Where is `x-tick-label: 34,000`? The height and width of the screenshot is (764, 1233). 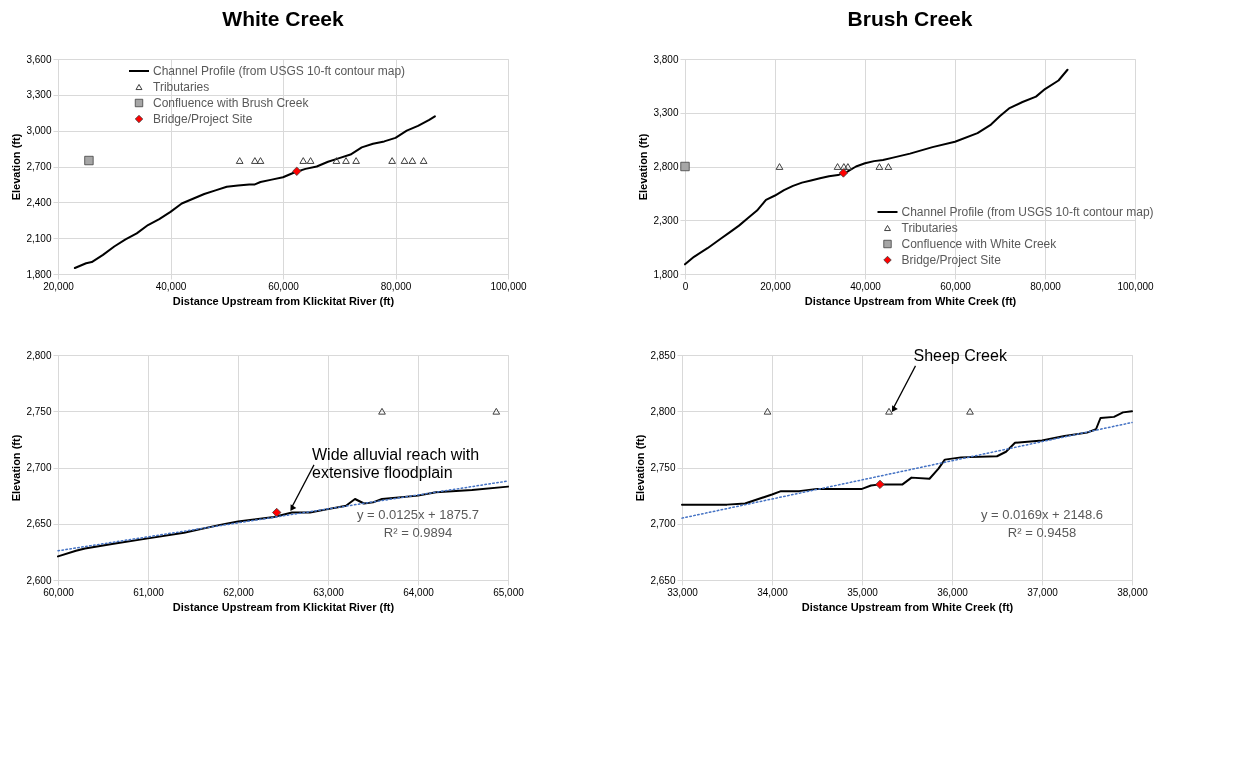
x-tick-label: 34,000 is located at coordinates (773, 592).